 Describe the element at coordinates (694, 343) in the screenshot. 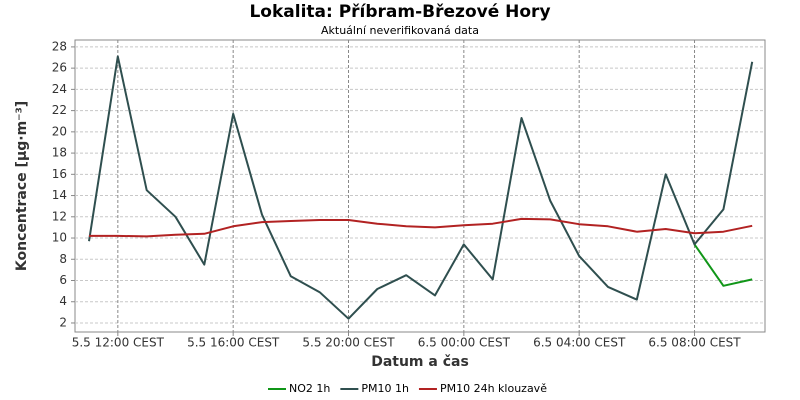

I see `x-tick-label: 6.5 08:00 CEST` at that location.